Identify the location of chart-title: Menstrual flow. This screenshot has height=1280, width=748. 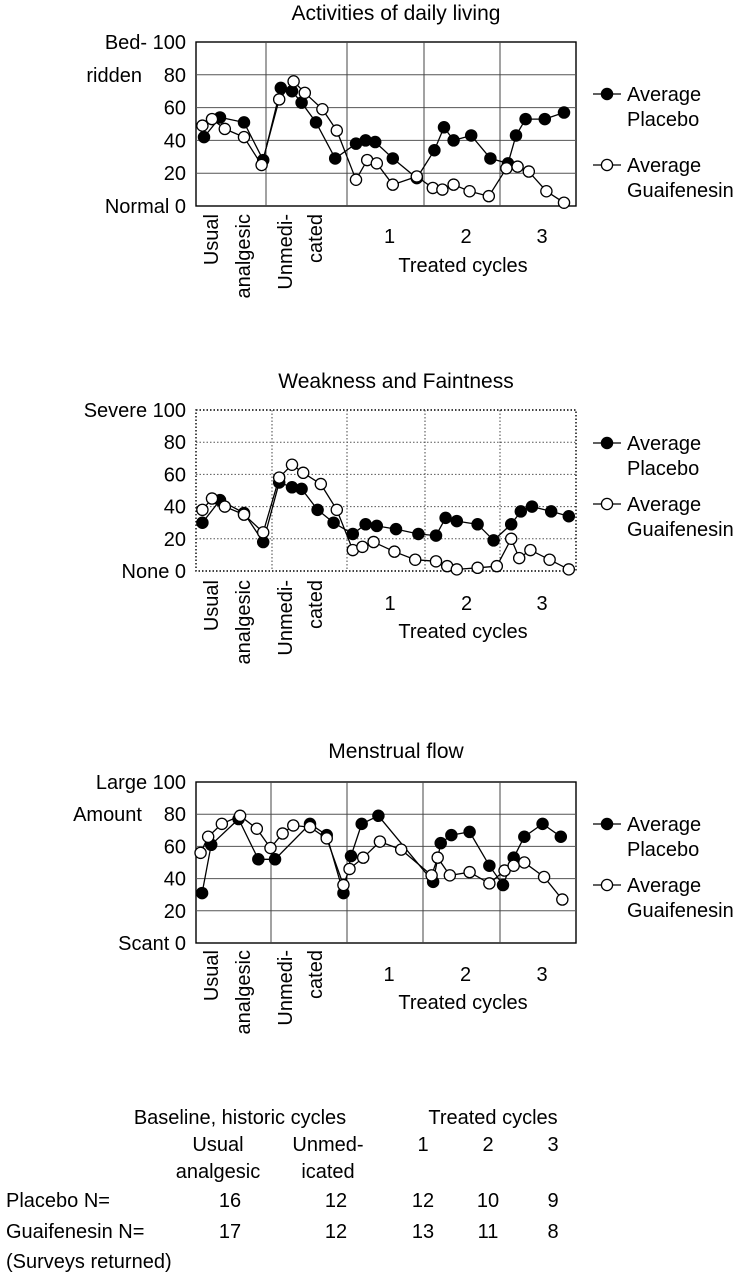
(396, 751).